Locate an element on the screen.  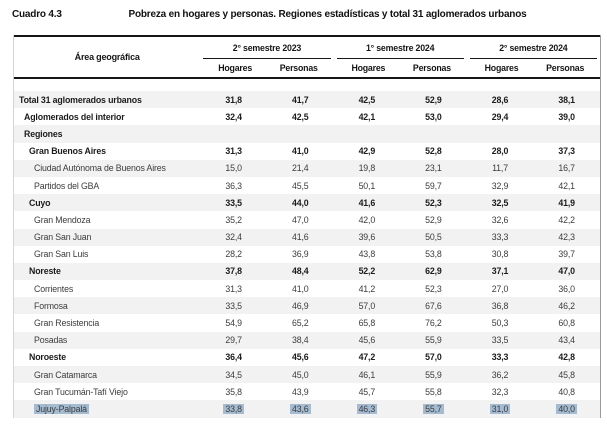
cell-value: 33,3 is located at coordinates (500, 237).